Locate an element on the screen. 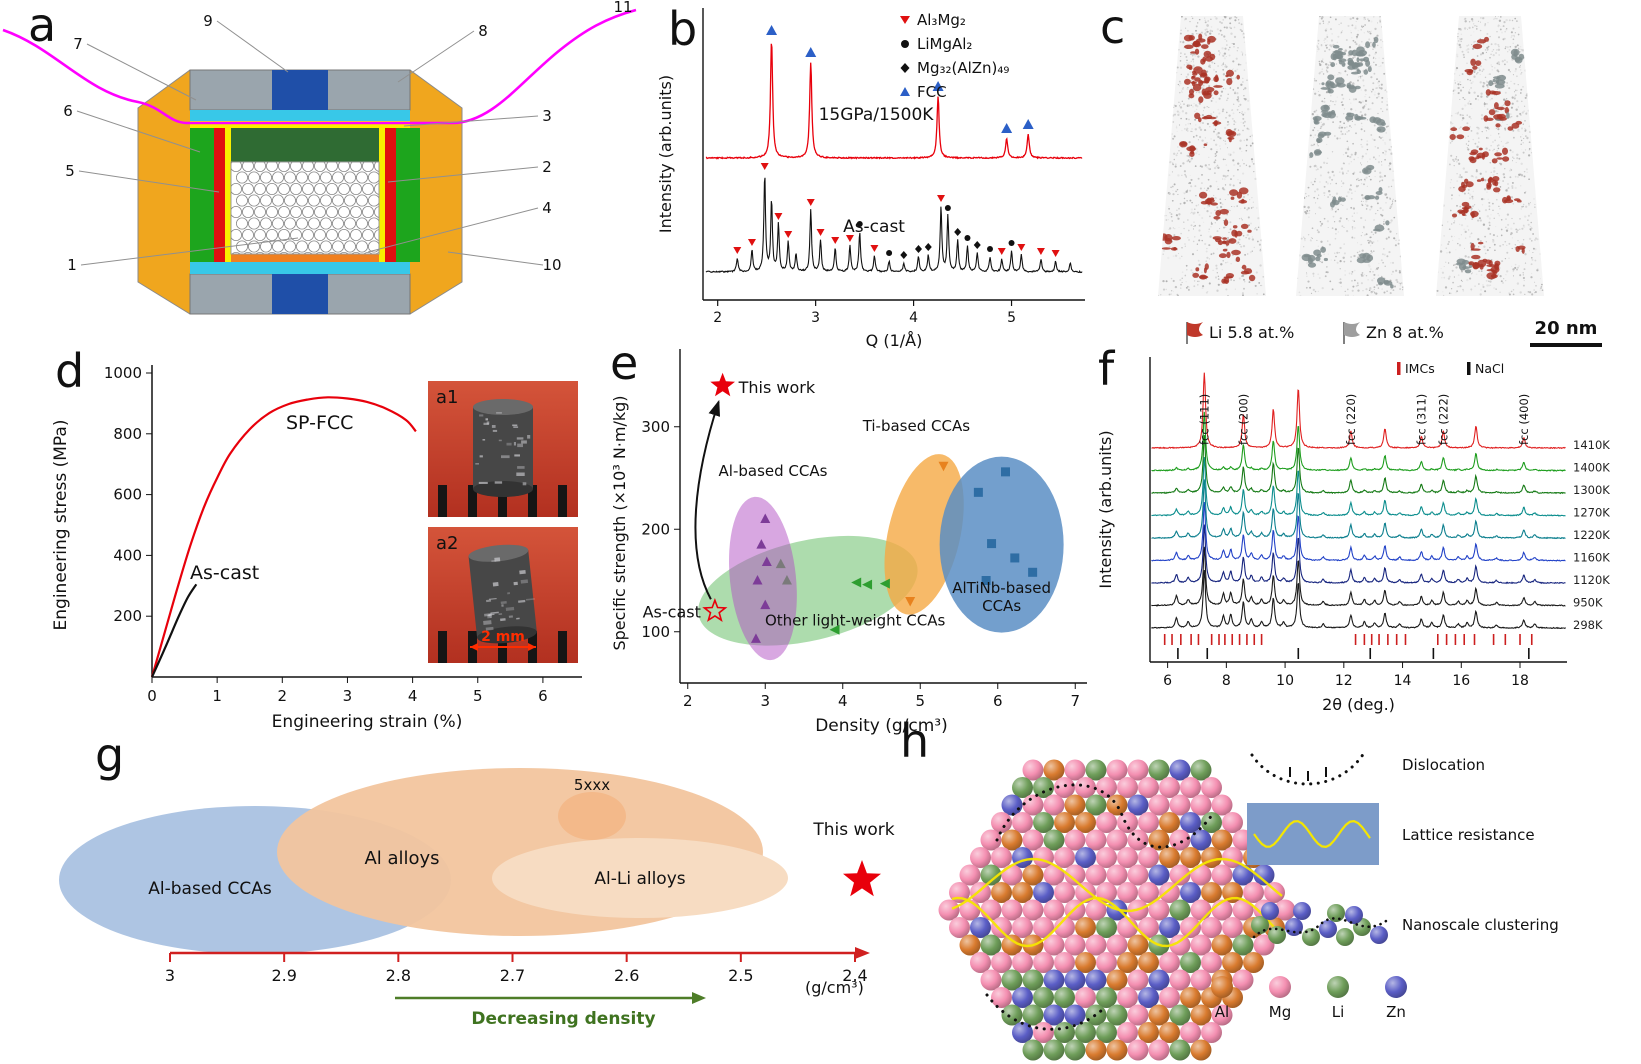  insulation-layer is located at coordinates (300, 124).